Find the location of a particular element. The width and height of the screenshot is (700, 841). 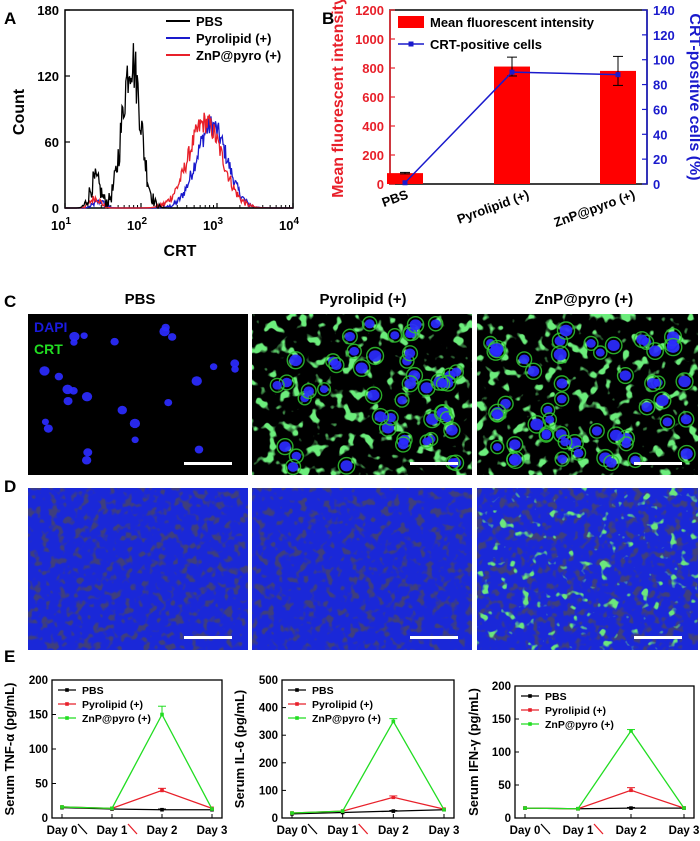

a-xtick-label: 104 is located at coordinates (289, 224).